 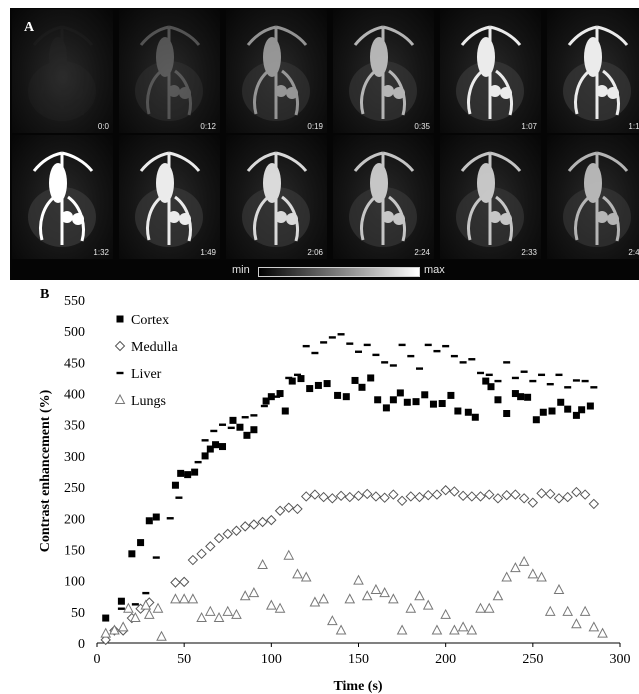 What do you see at coordinates (169, 197) in the screenshot?
I see `mri-frame: 1:49` at bounding box center [169, 197].